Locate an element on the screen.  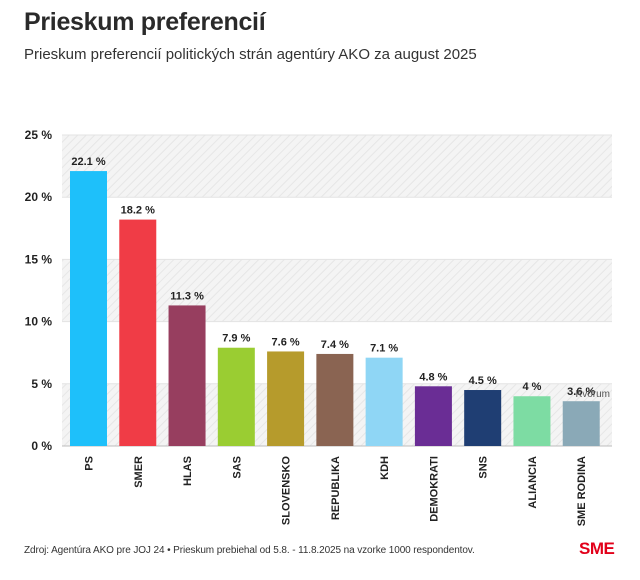
threshold-label: Kvórum is located at coordinates (593, 394).